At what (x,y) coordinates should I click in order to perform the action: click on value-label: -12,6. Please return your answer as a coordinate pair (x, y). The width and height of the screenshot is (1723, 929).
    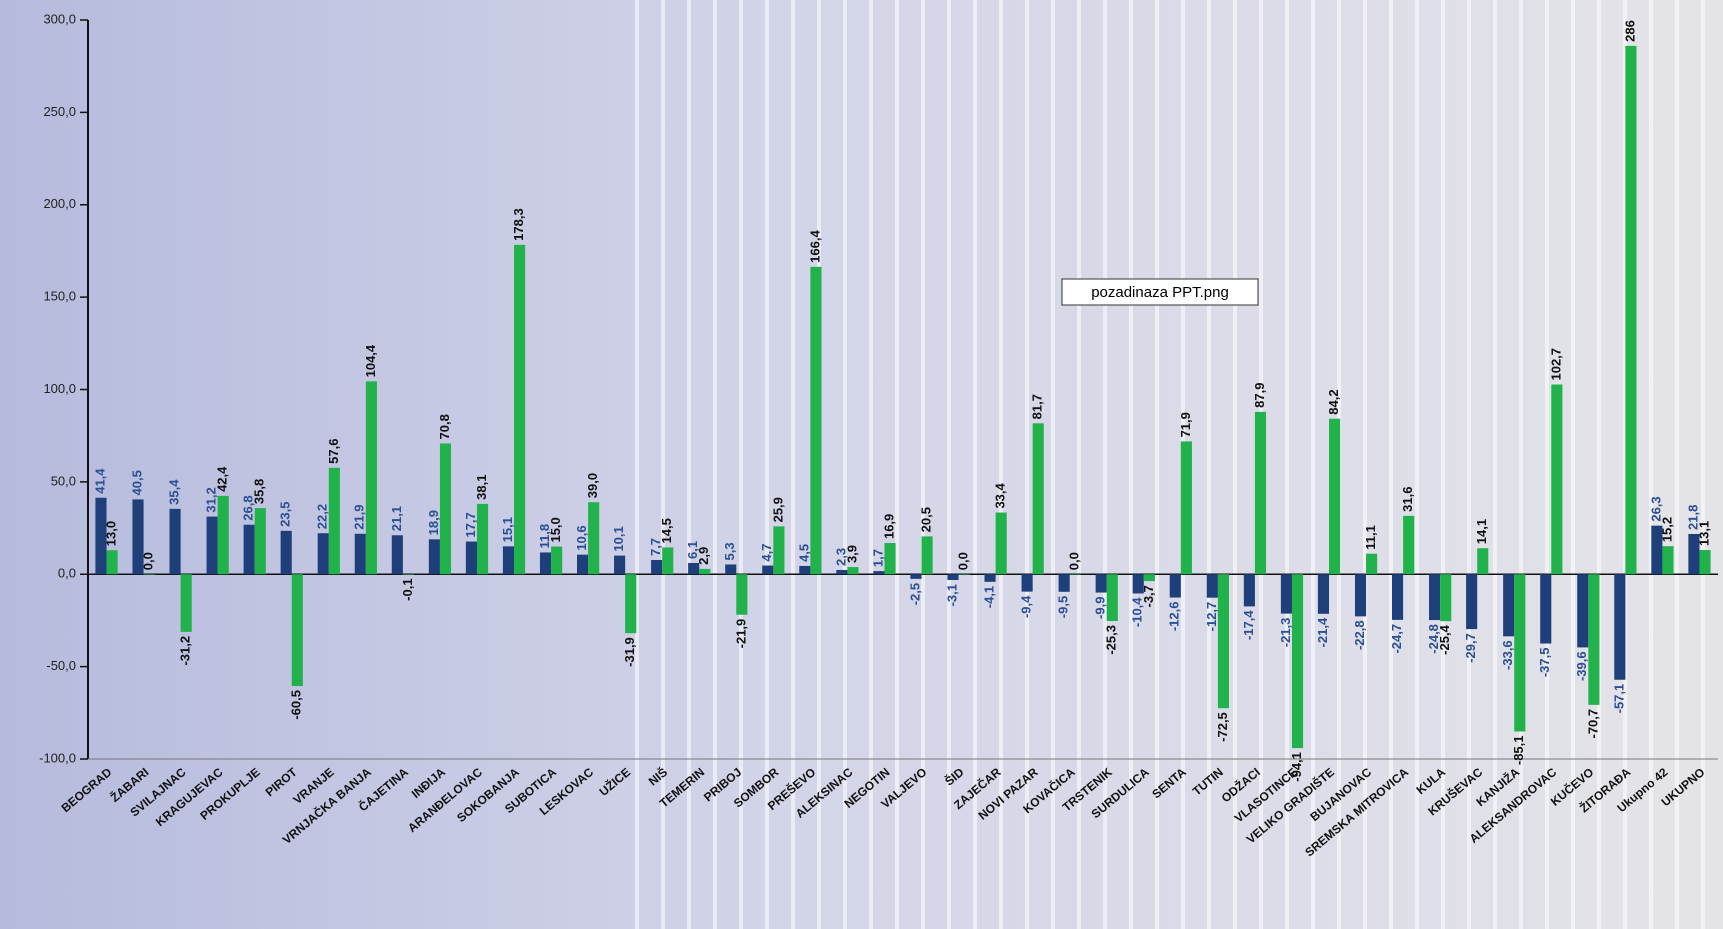
    Looking at the image, I should click on (1174, 617).